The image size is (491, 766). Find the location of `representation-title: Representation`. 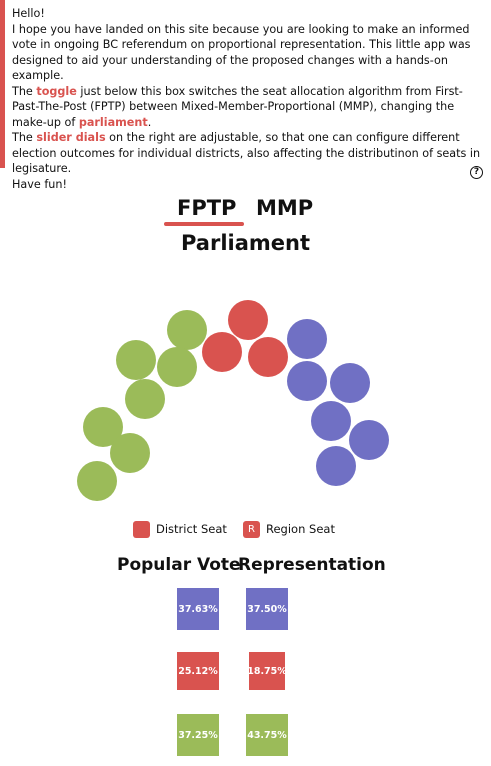

representation-title: Representation is located at coordinates (312, 565).